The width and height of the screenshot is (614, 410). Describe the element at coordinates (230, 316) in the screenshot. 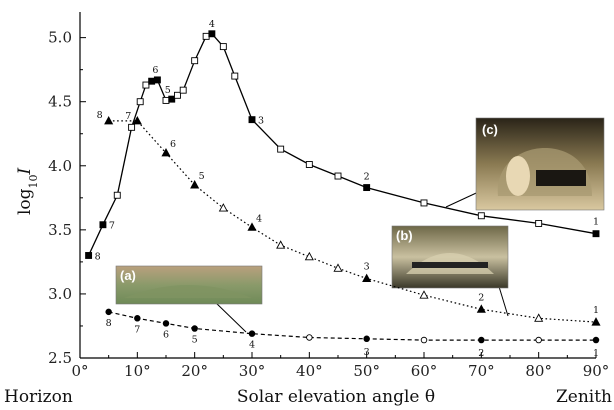

I see `inset-leader-line` at that location.